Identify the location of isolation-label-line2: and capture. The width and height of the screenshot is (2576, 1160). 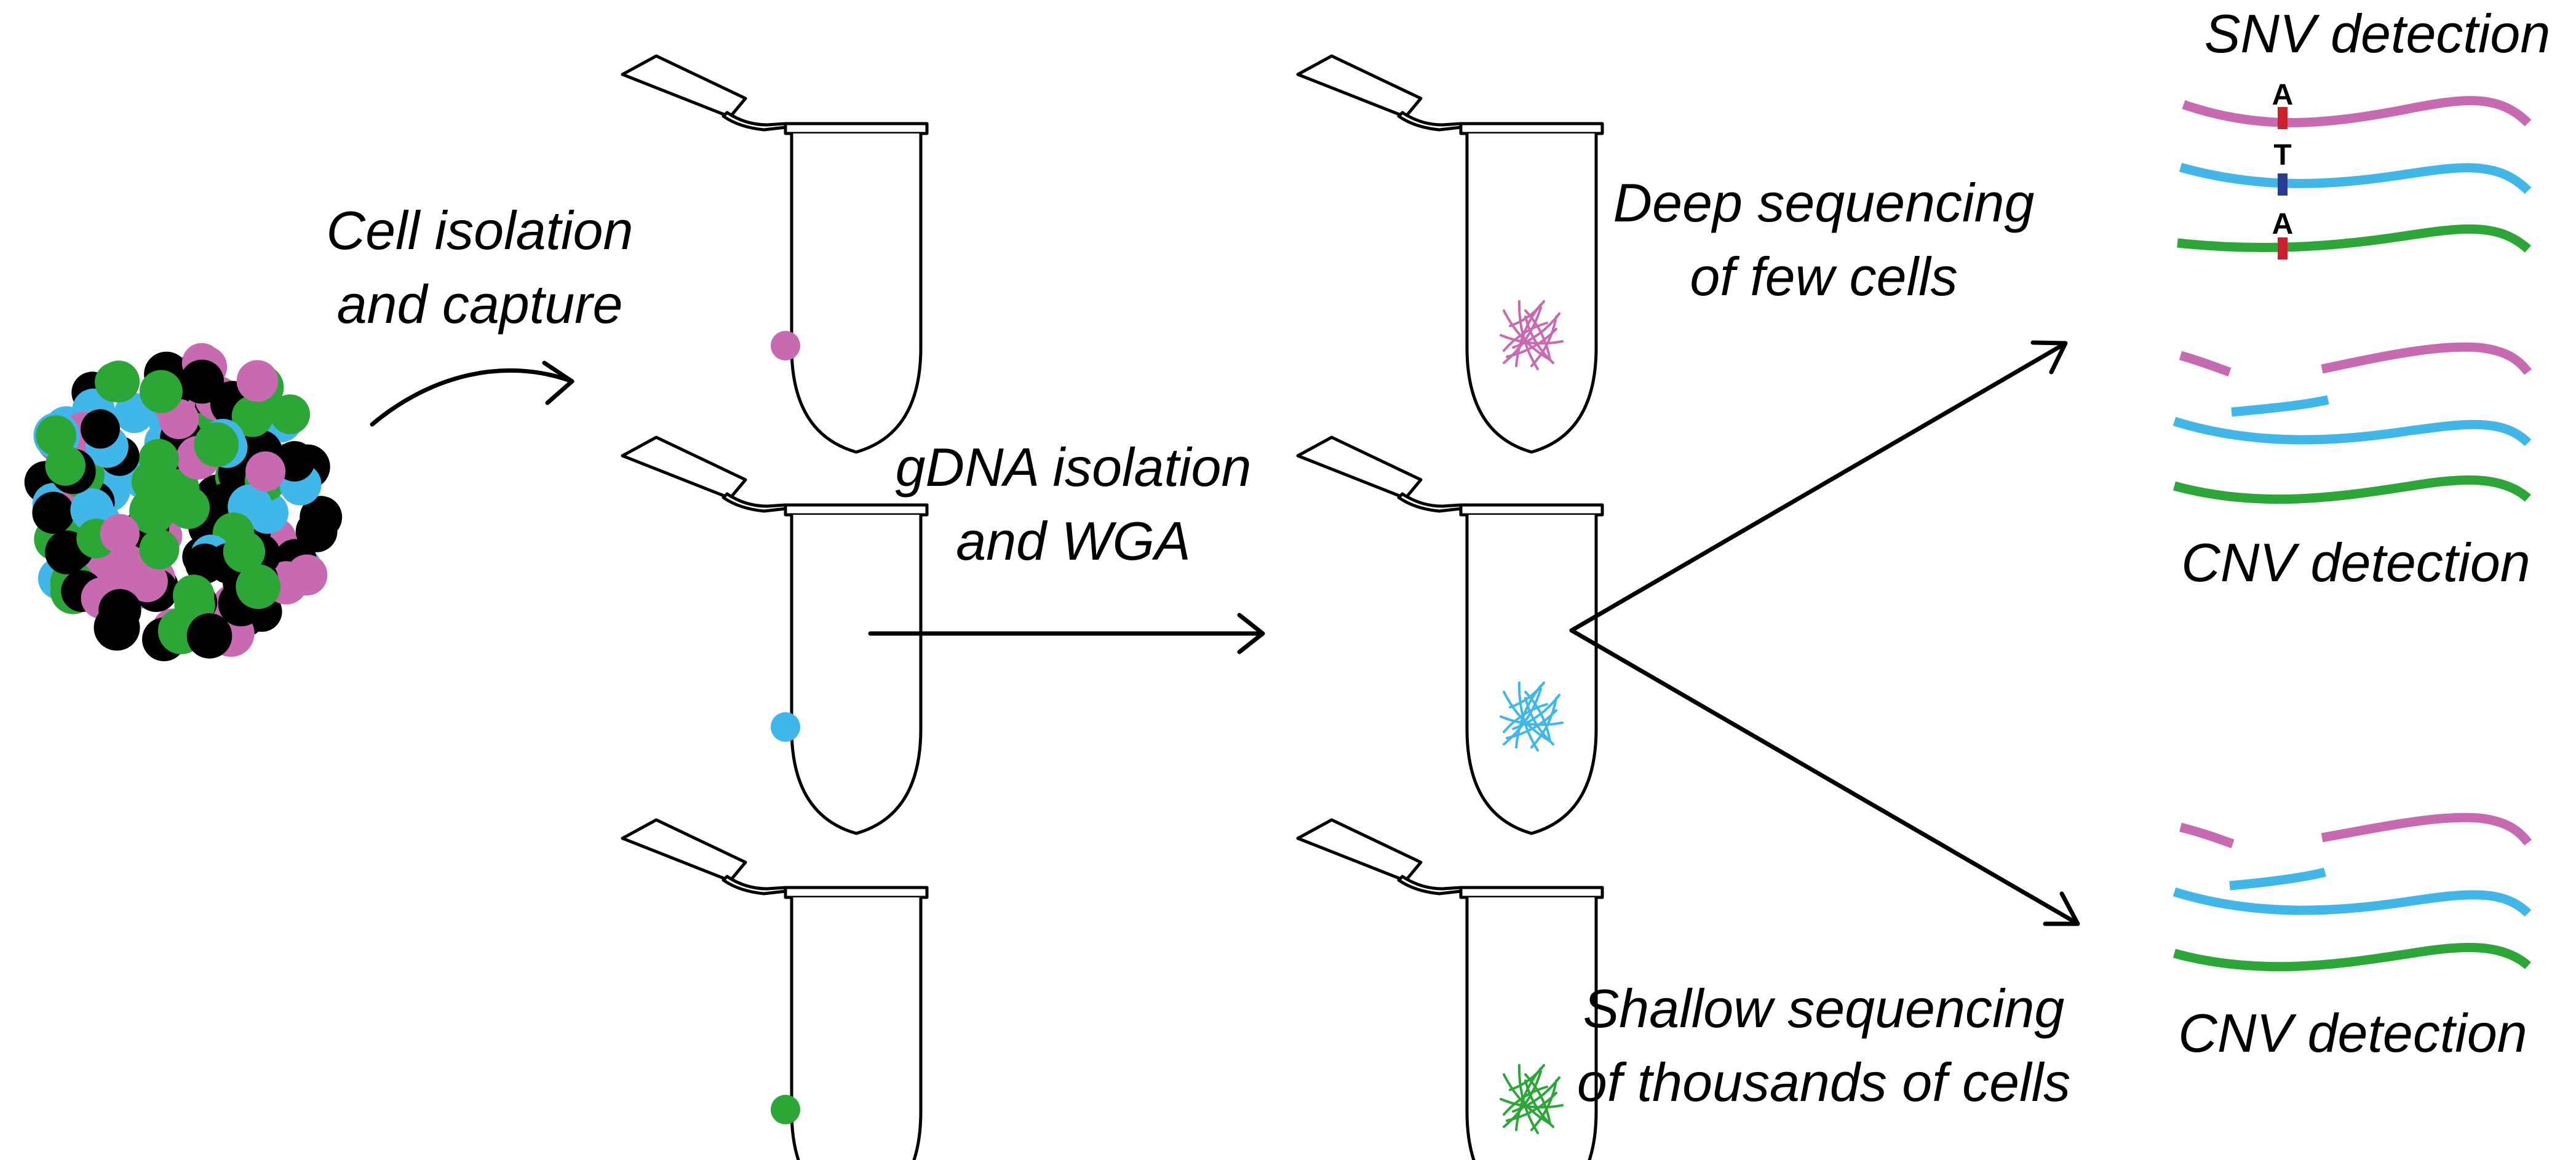
(480, 304).